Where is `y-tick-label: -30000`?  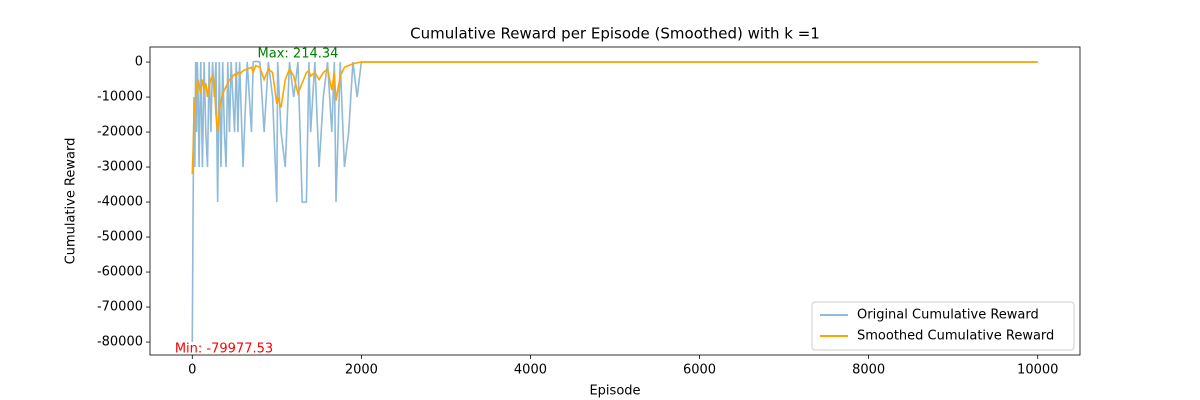 y-tick-label: -30000 is located at coordinates (120, 167).